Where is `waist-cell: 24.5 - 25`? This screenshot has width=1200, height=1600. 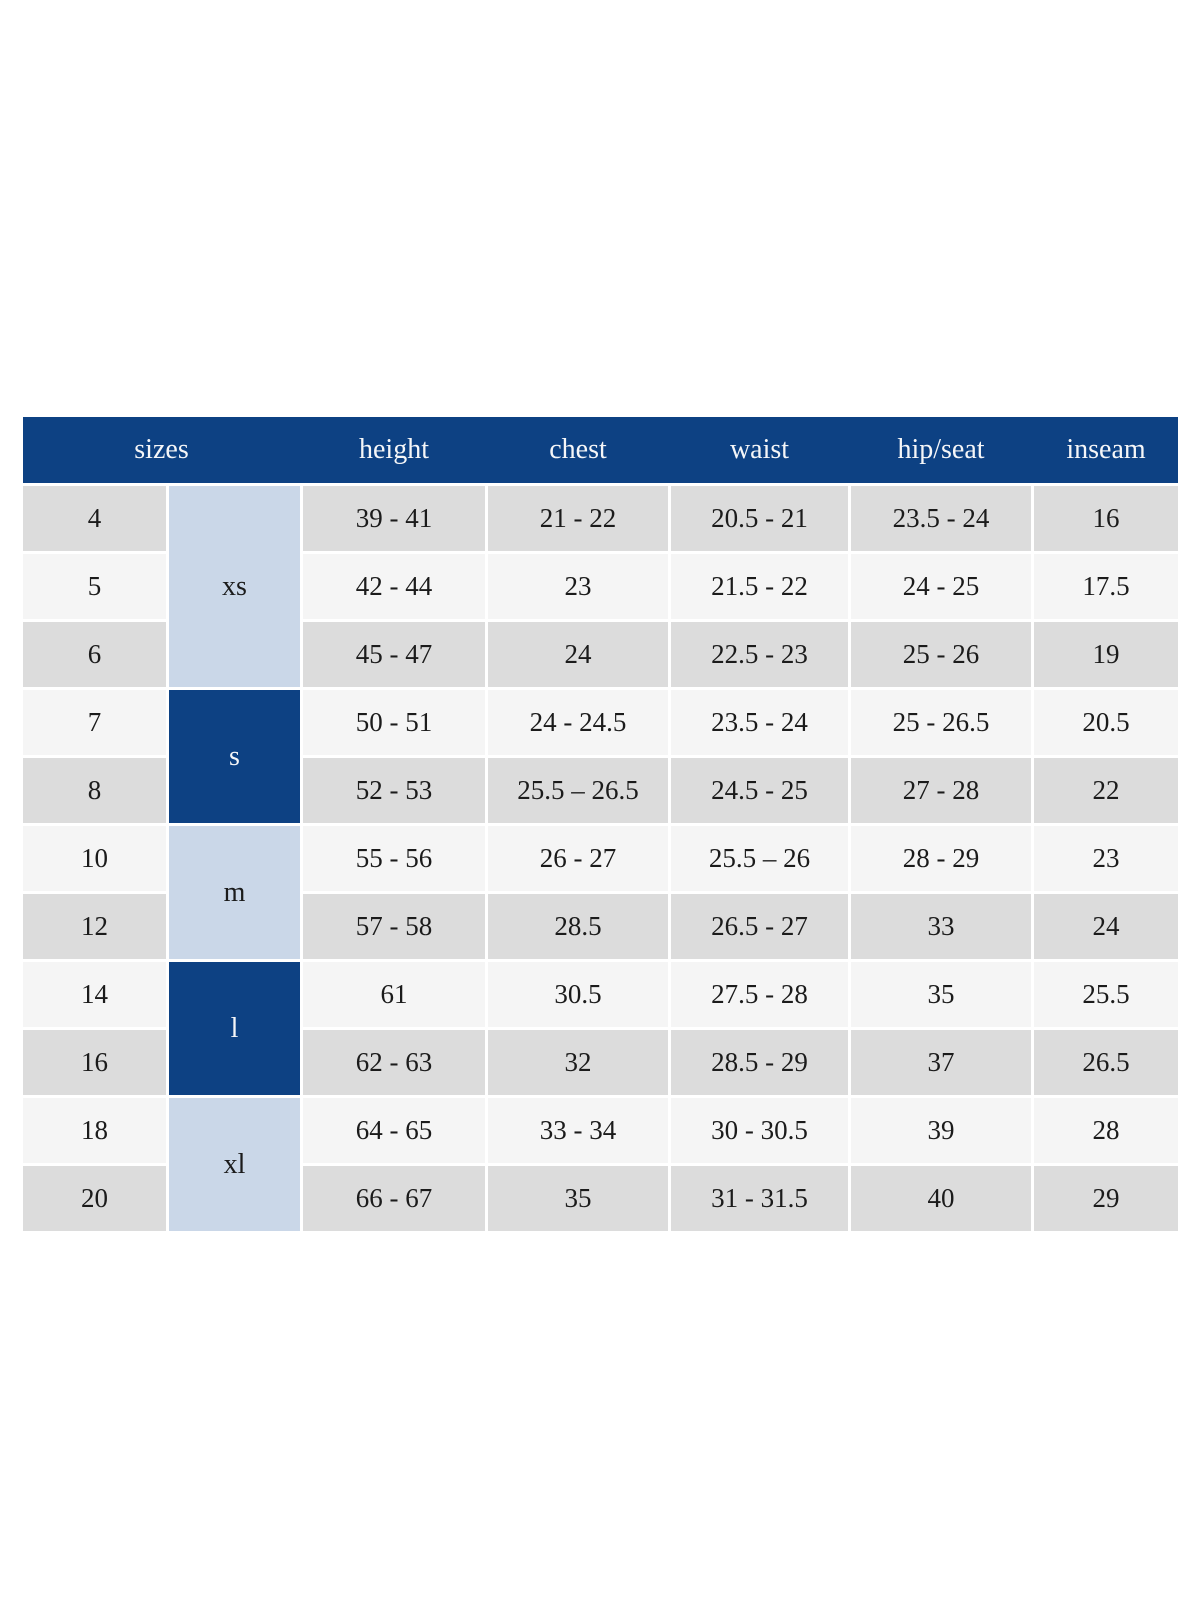 waist-cell: 24.5 - 25 is located at coordinates (759, 790).